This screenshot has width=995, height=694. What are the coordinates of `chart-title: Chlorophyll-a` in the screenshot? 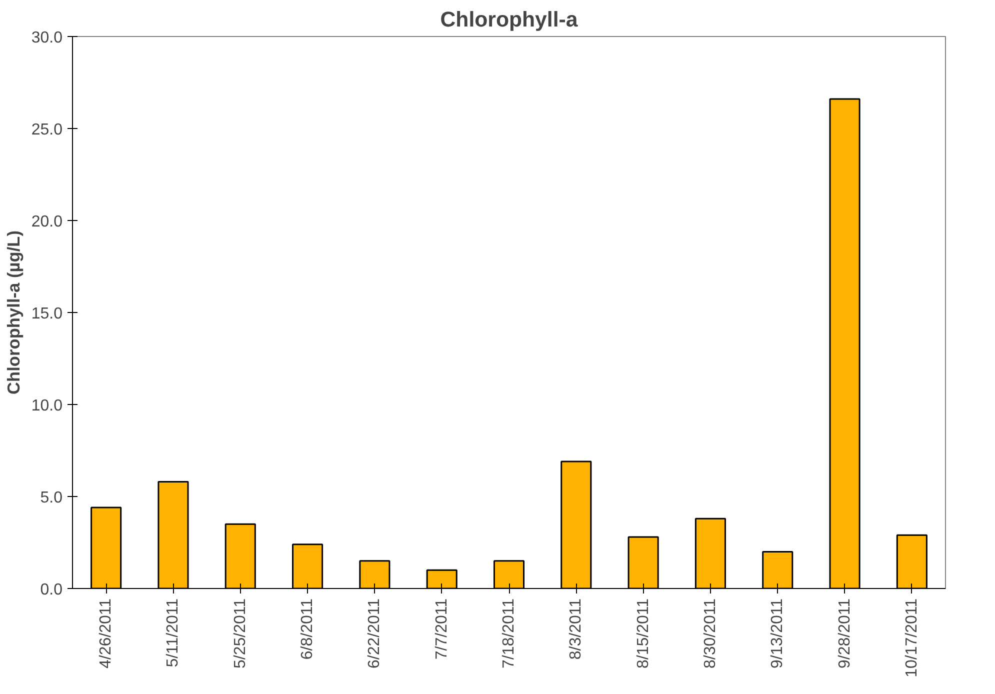 It's located at (509, 20).